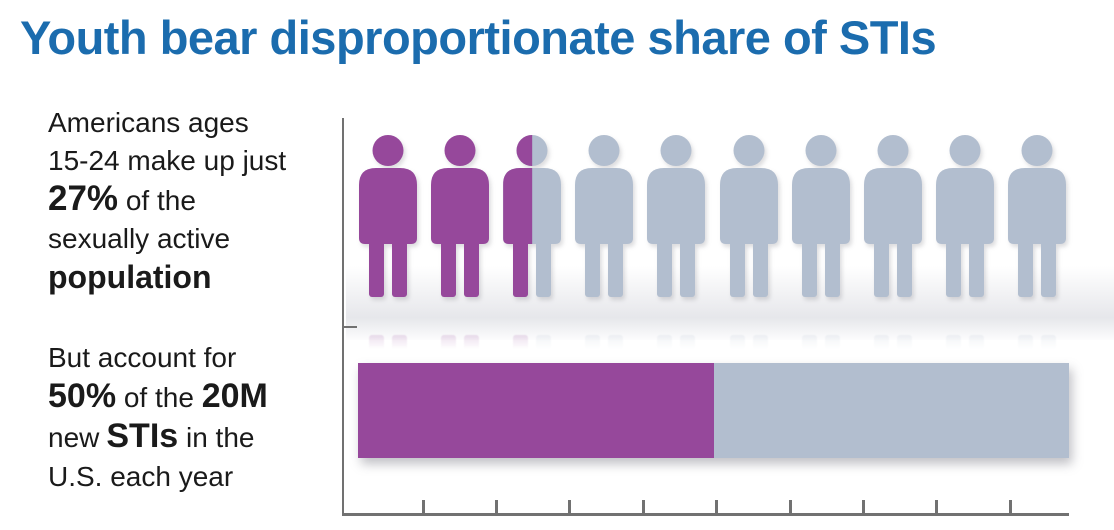 This screenshot has width=1114, height=530. Describe the element at coordinates (536, 410) in the screenshot. I see `bar-segment-youth` at that location.